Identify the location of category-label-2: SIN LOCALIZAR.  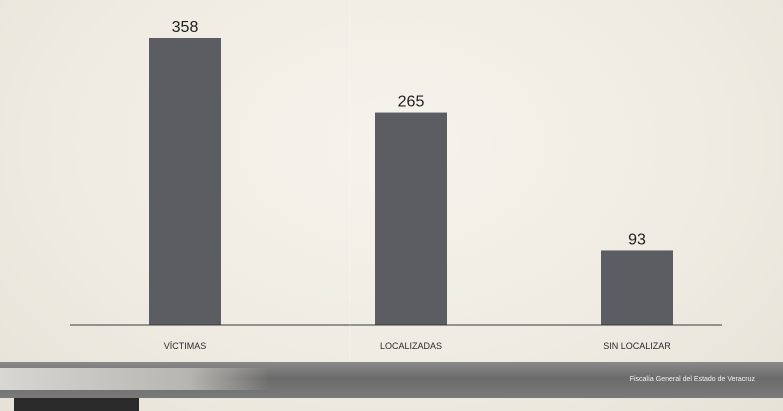
(637, 346).